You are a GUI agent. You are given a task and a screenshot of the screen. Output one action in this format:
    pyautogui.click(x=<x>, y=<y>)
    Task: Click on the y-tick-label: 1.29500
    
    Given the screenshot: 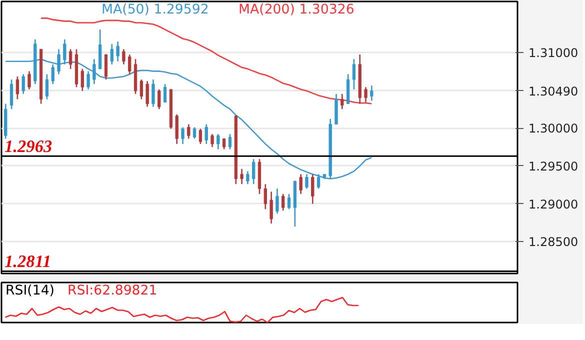 What is the action you would take?
    pyautogui.click(x=553, y=166)
    